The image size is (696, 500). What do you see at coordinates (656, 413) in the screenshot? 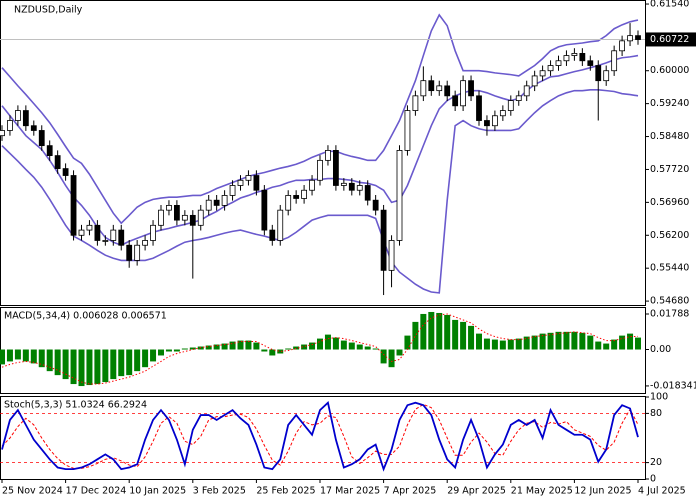
I see `y-tick-label: 80` at bounding box center [656, 413].